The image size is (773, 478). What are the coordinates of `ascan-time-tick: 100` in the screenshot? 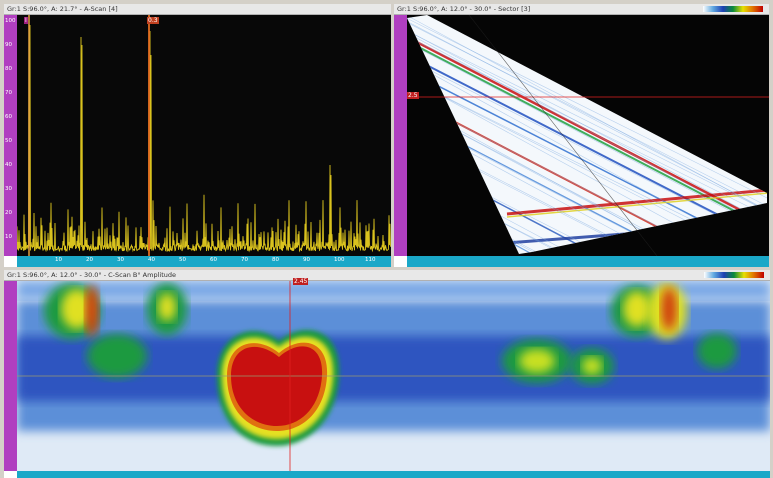 It's located at (339, 260).